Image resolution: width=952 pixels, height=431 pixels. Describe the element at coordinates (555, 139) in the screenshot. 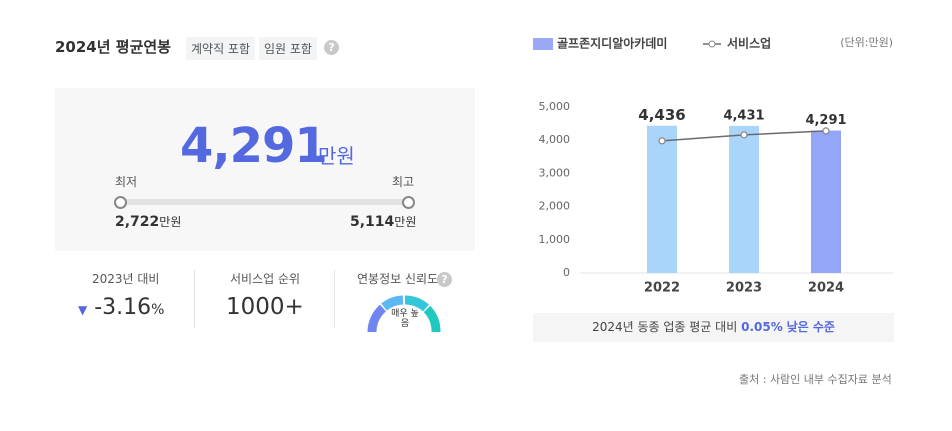

I see `y-tick-label: 4,000` at that location.